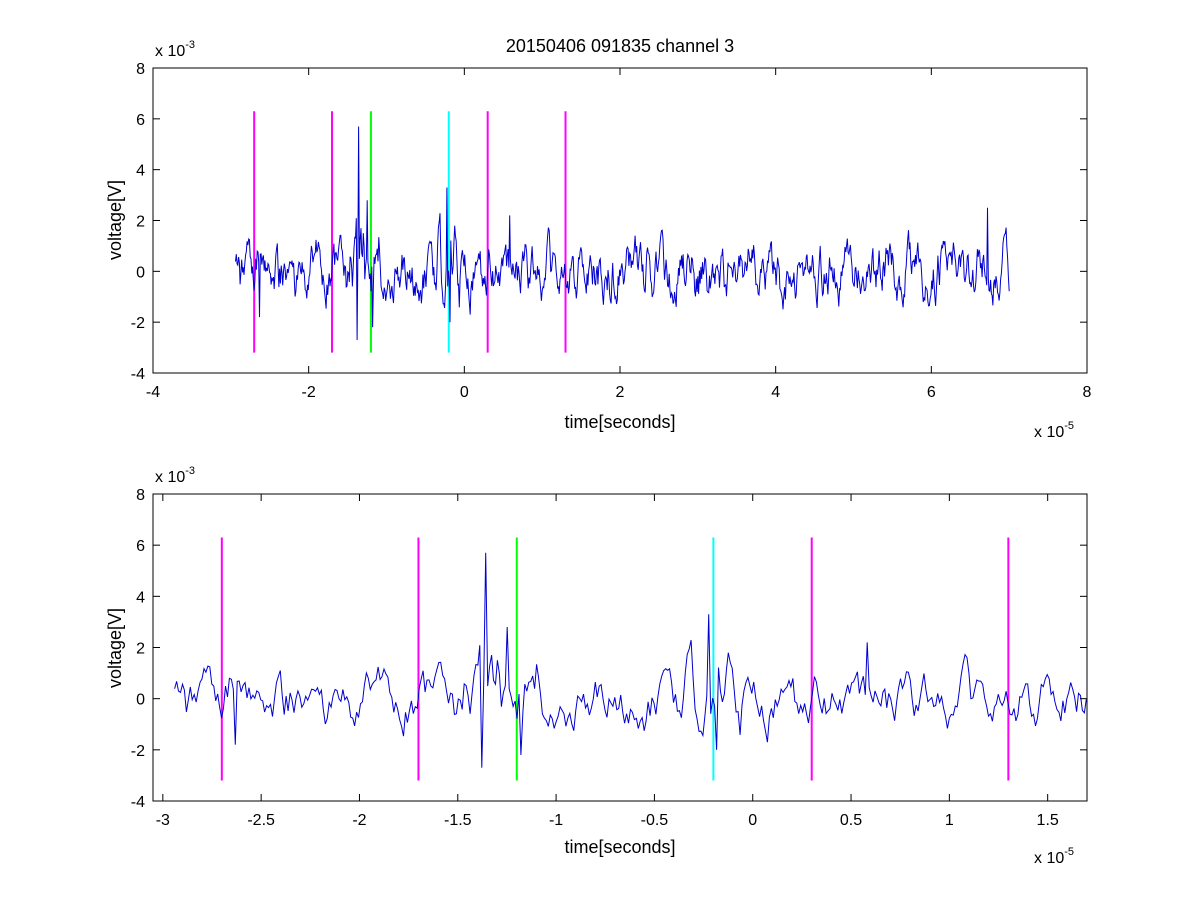  I want to click on top-plot-x-tick-label-6: 8, so click(1087, 392).